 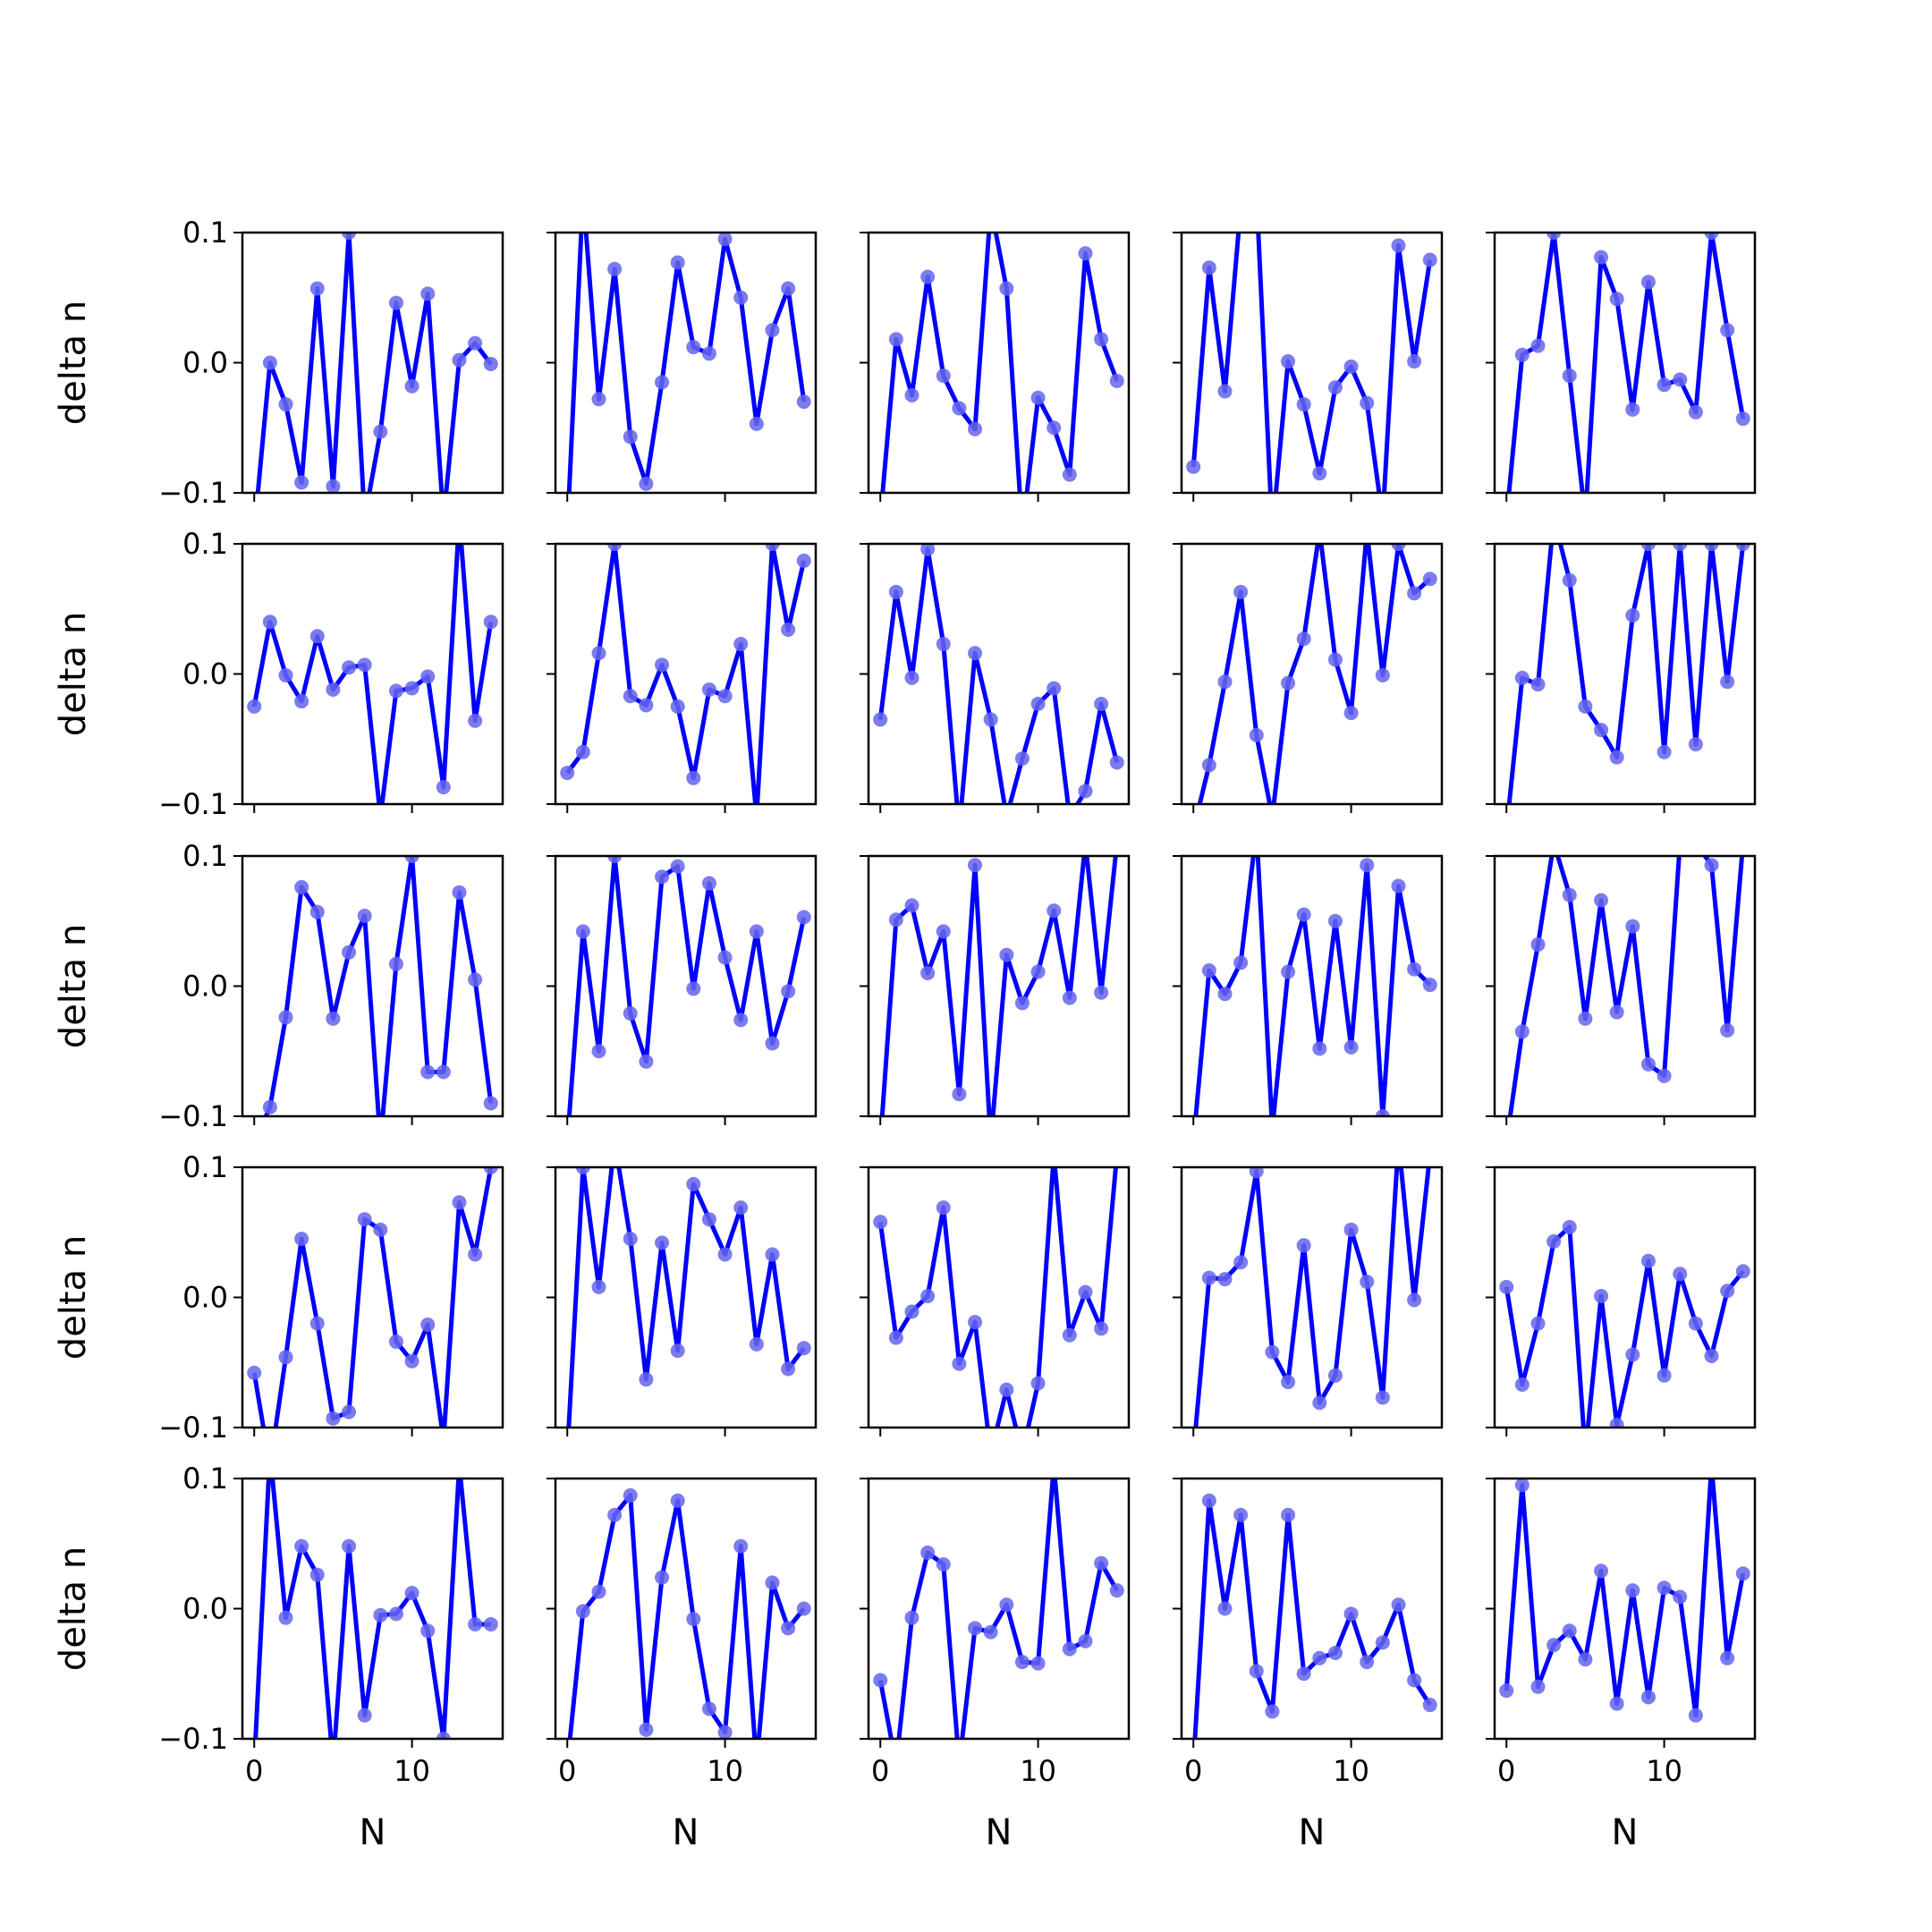 I want to click on subplot-r4-c2, so click(x=682, y=1300).